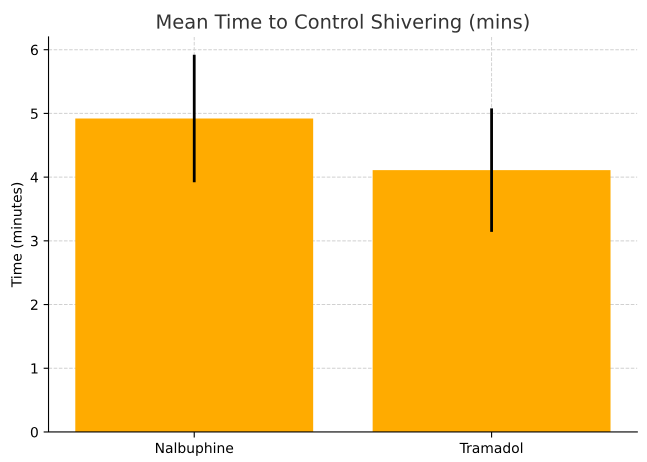  I want to click on y-tick-label: 4, so click(34, 177).